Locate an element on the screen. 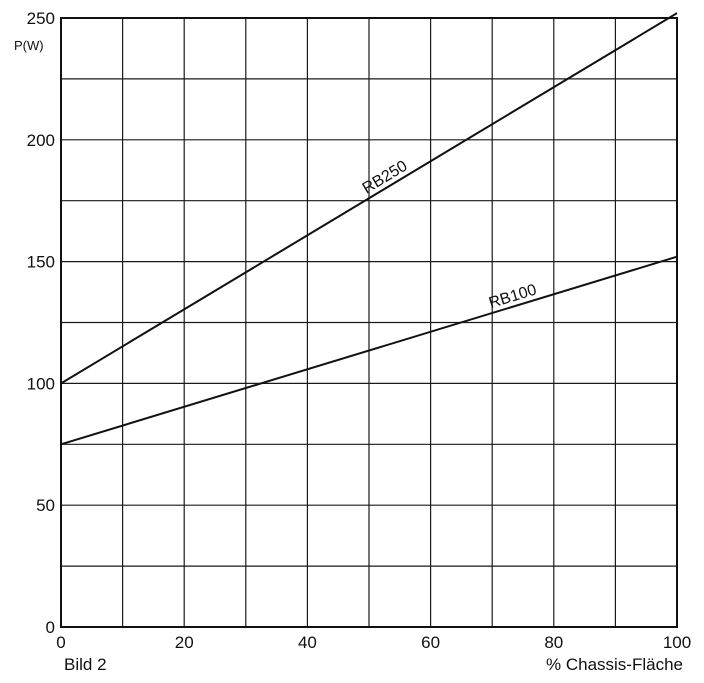  x-tick-label: 20 is located at coordinates (184, 642).